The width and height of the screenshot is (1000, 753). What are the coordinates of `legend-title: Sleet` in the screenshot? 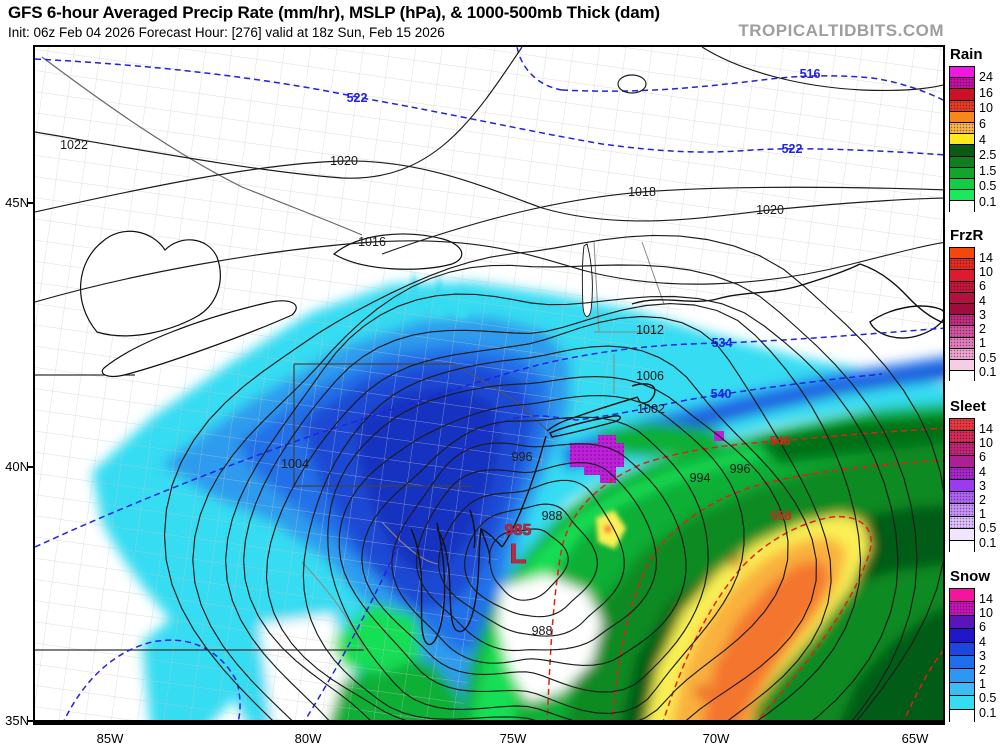 It's located at (968, 406).